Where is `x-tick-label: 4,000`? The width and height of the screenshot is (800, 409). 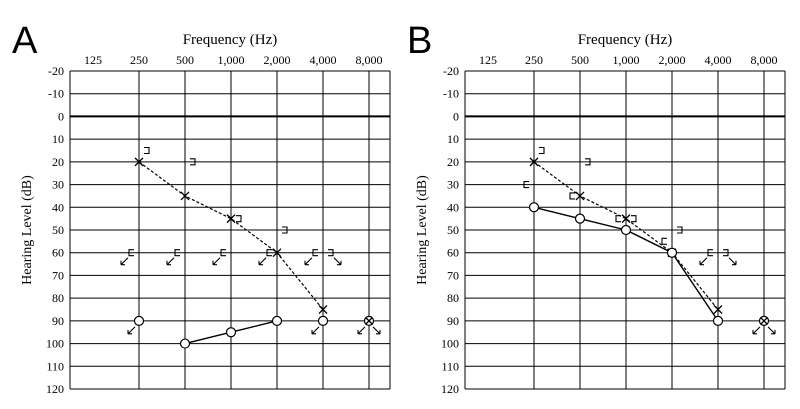
x-tick-label: 4,000 is located at coordinates (718, 60).